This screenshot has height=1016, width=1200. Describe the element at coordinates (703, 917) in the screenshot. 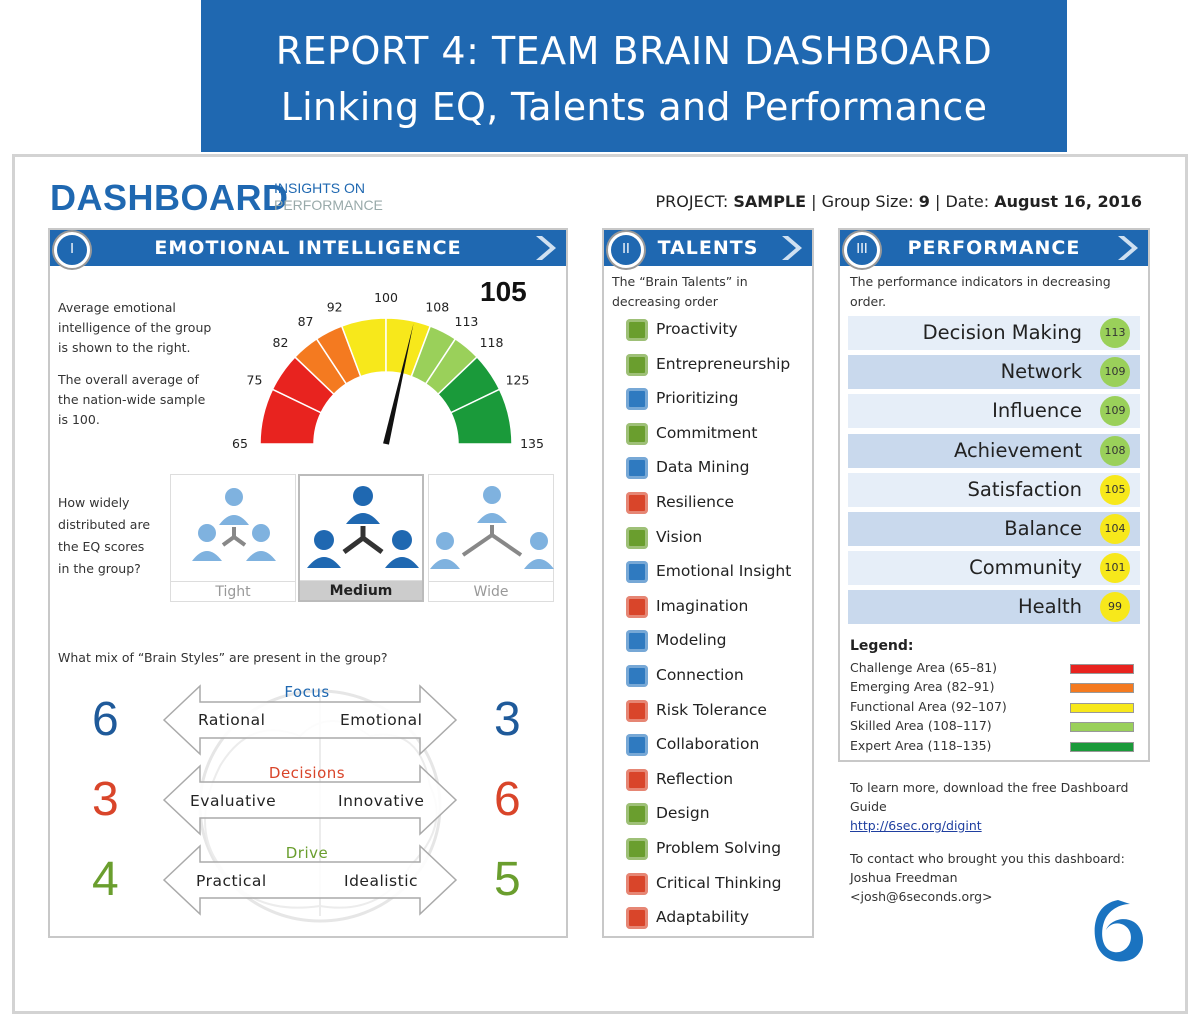

I see `talent-label: Adaptability` at that location.